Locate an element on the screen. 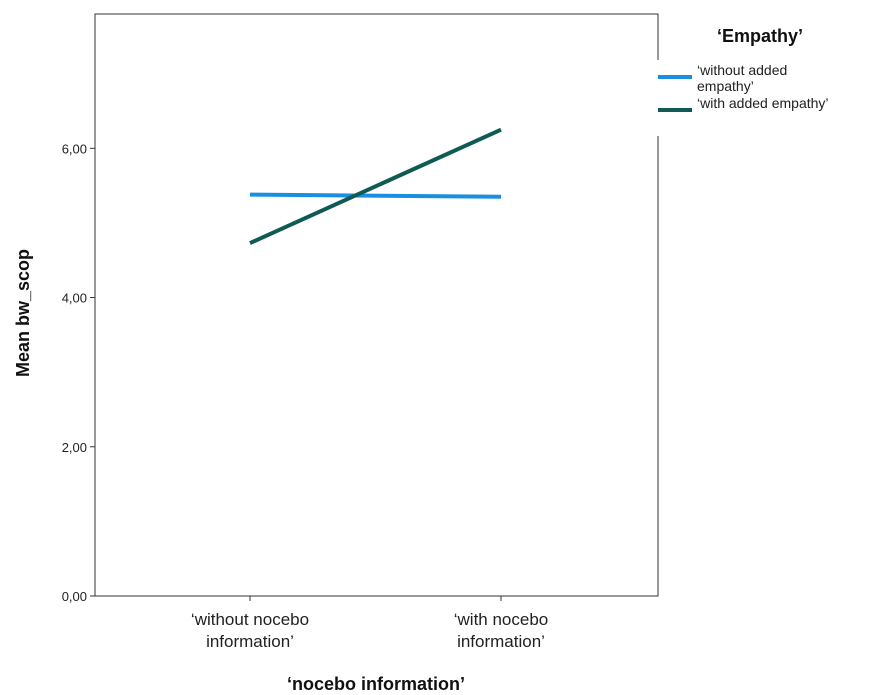 This screenshot has width=870, height=695. legend-label: ‘without added is located at coordinates (742, 70).